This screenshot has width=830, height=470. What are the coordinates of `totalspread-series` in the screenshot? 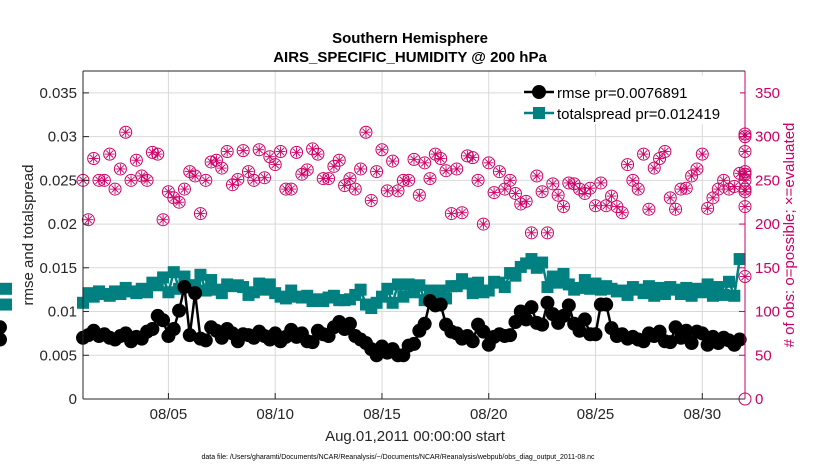 It's located at (373, 284).